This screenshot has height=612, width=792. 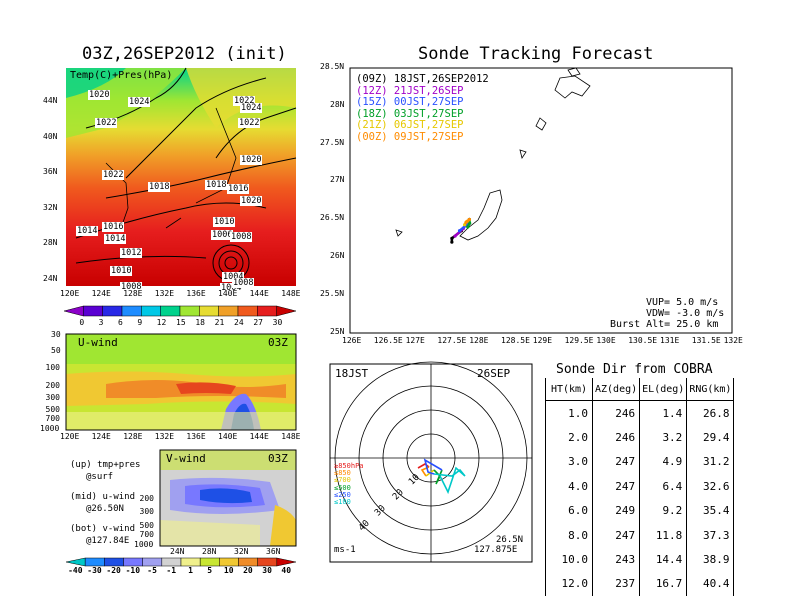 What do you see at coordinates (181, 322) in the screenshot?
I see `temp-colorbar-label: 15` at bounding box center [181, 322].